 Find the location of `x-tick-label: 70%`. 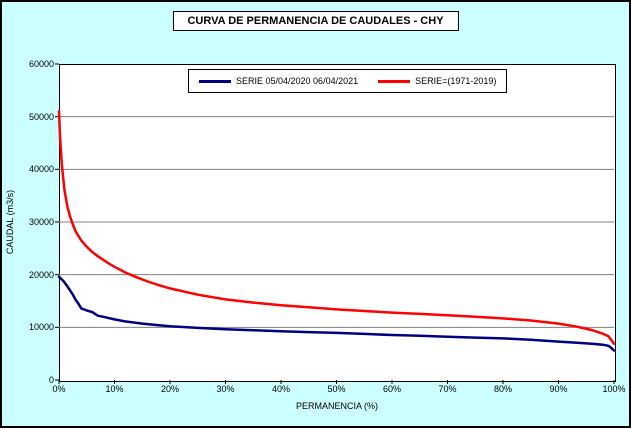

x-tick-label: 70% is located at coordinates (447, 389).